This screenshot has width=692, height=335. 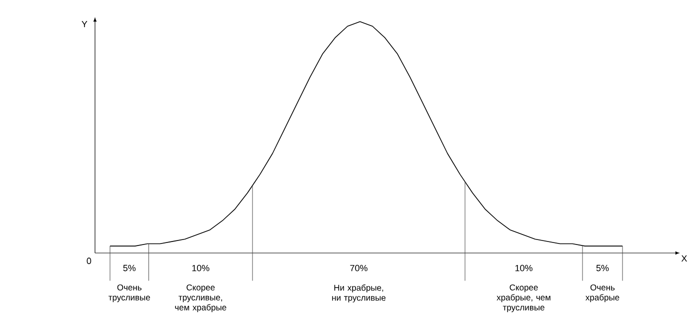 What do you see at coordinates (89, 261) in the screenshot?
I see `text: 0` at bounding box center [89, 261].